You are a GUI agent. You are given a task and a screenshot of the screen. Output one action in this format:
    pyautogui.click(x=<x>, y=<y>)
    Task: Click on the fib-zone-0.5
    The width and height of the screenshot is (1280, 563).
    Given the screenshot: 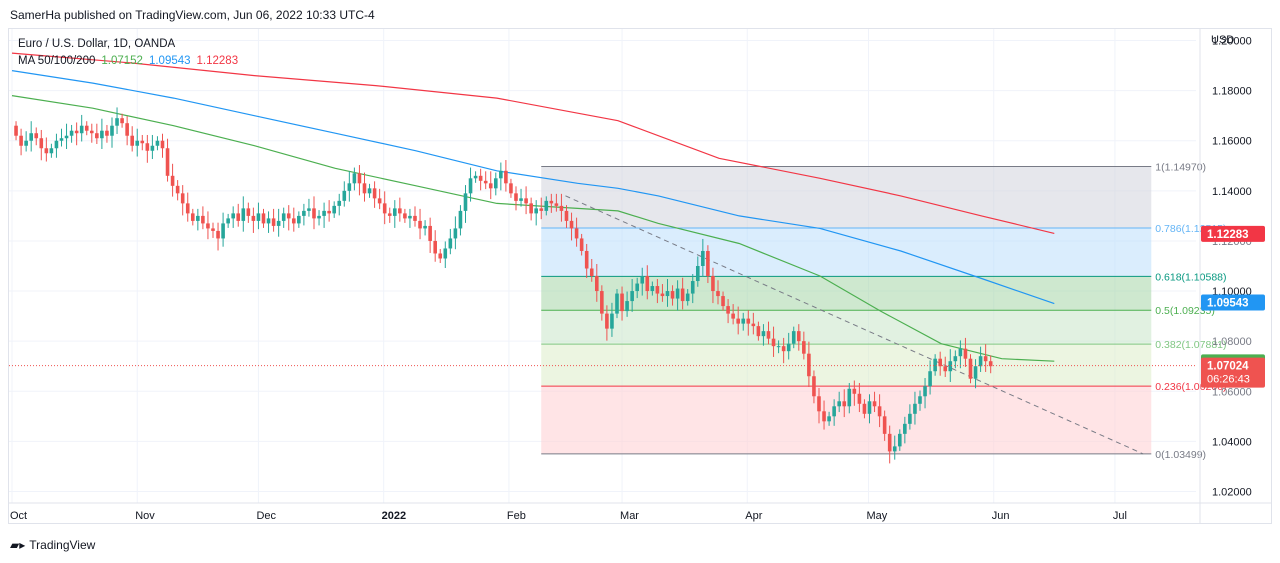 What is the action you would take?
    pyautogui.click(x=846, y=327)
    